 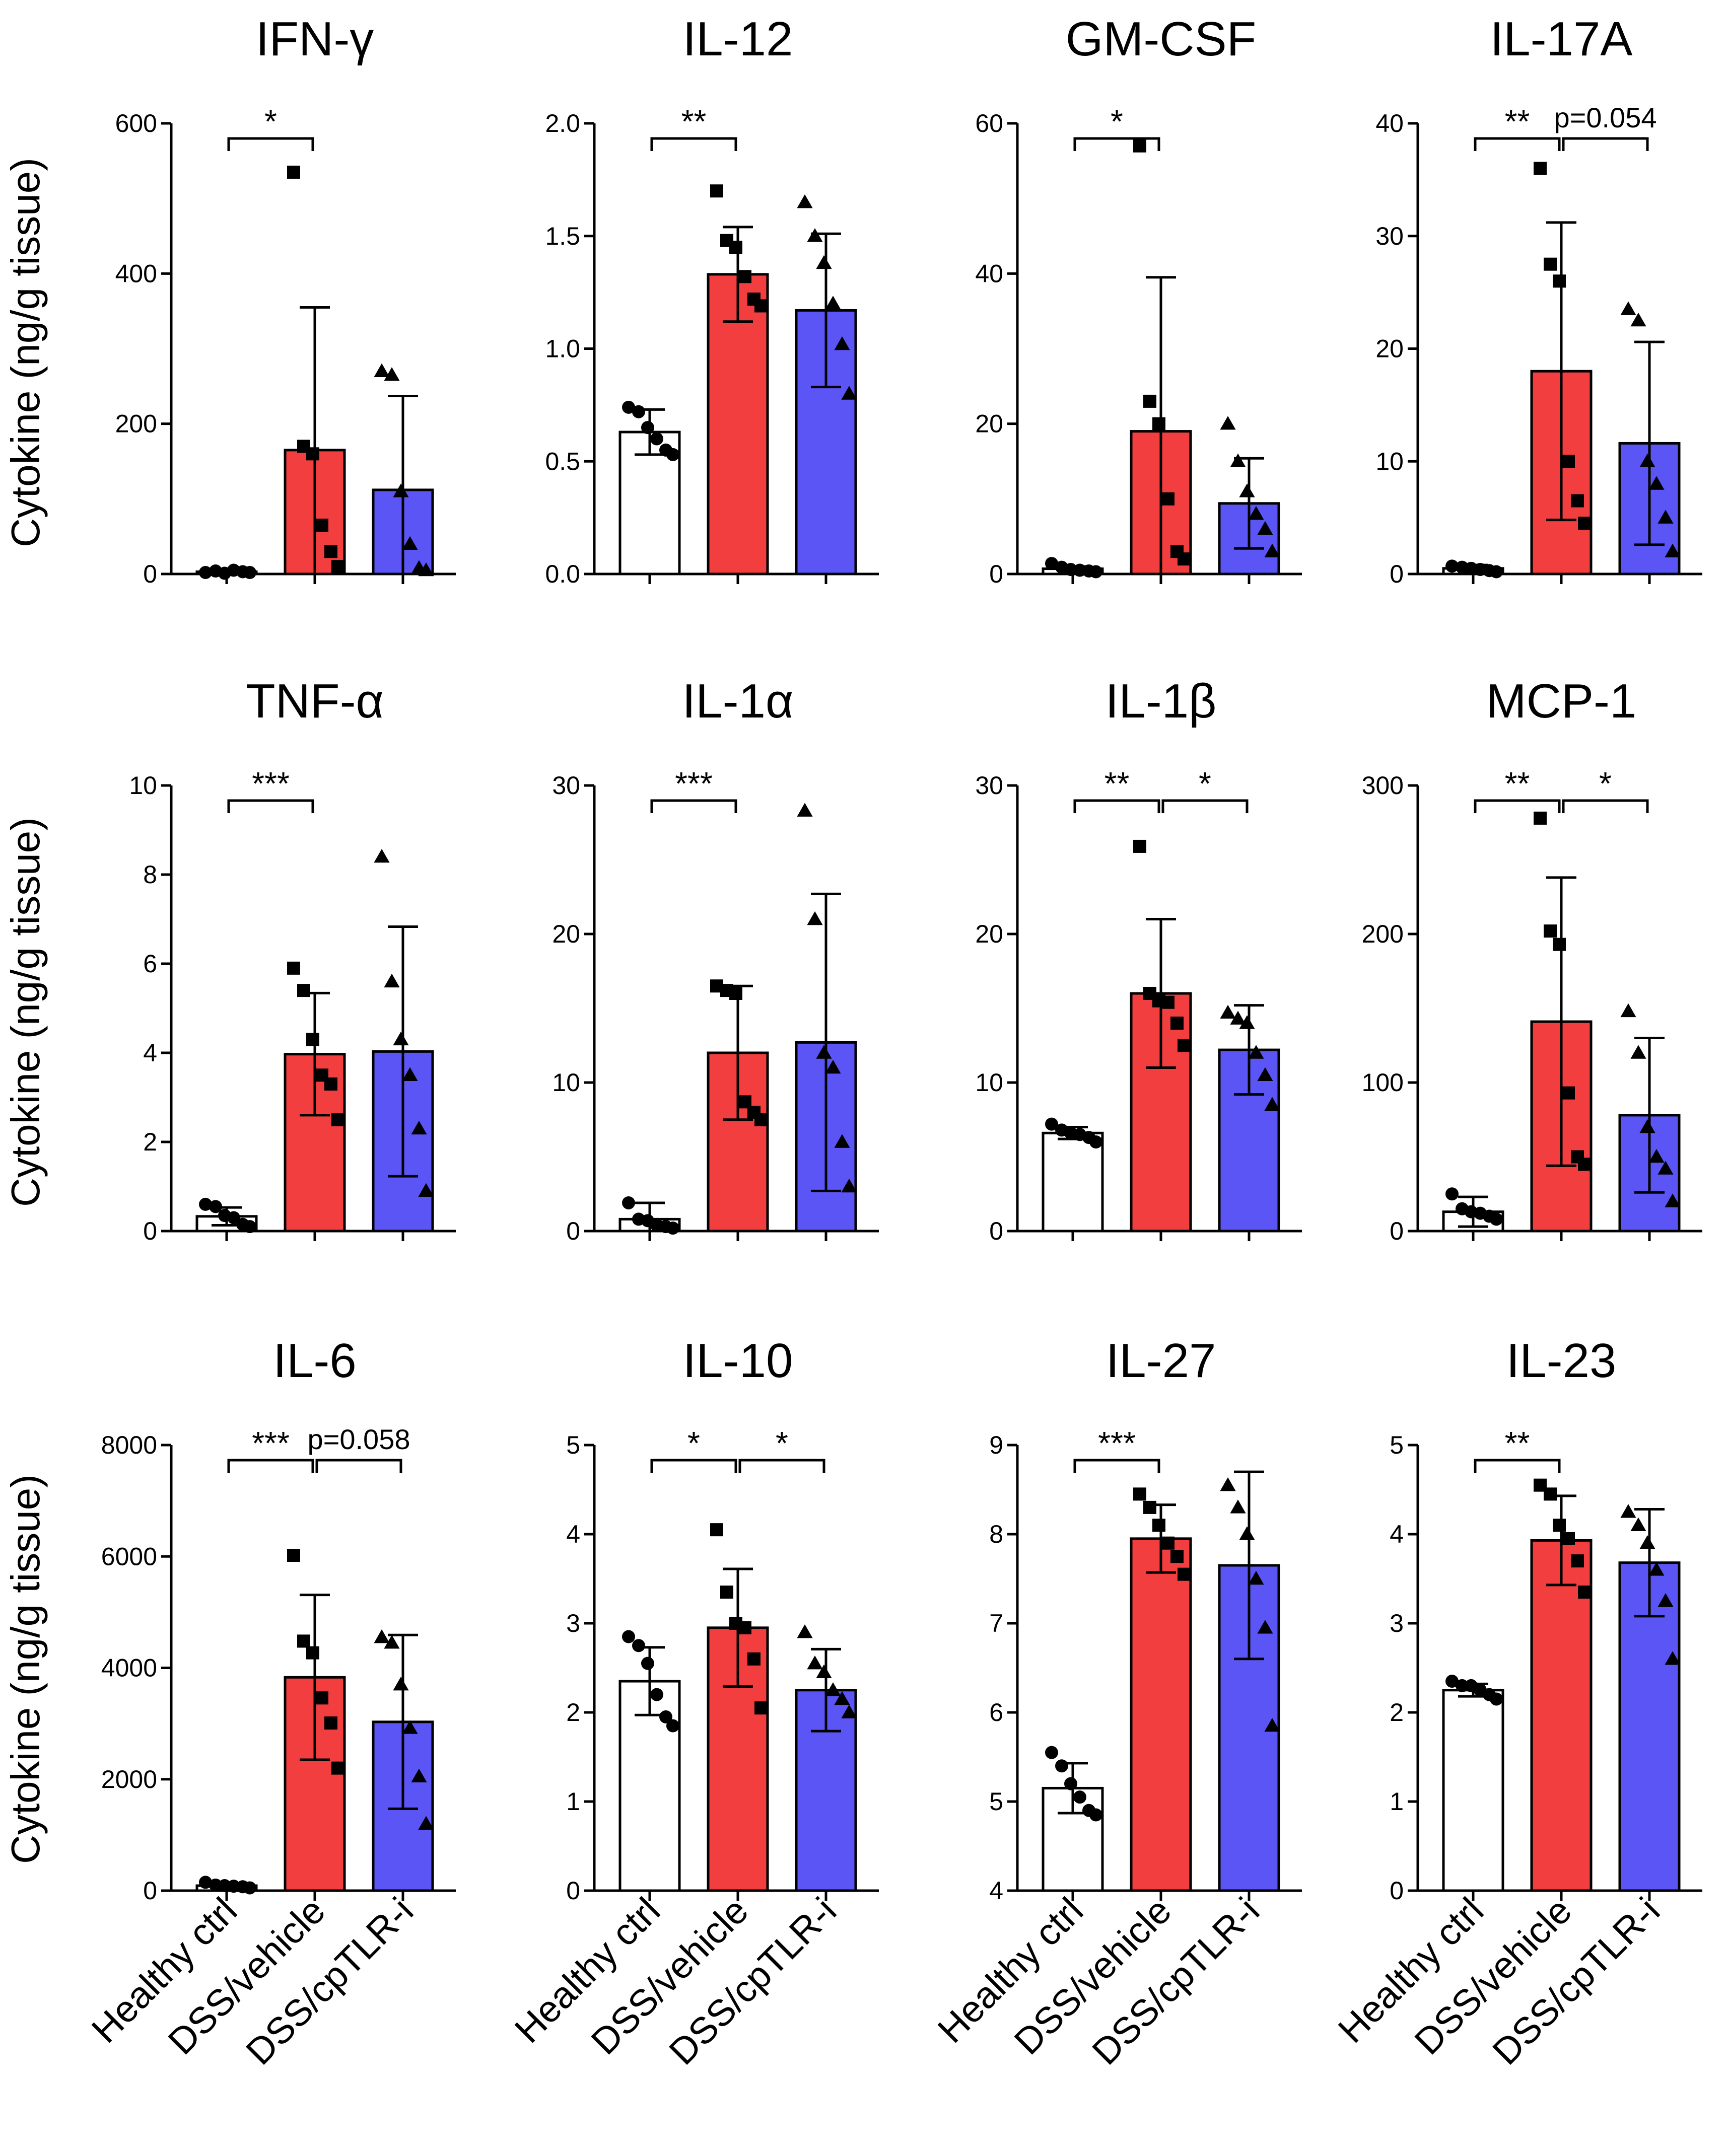 What do you see at coordinates (1390, 461) in the screenshot?
I see `y-tick-label: 10` at bounding box center [1390, 461].